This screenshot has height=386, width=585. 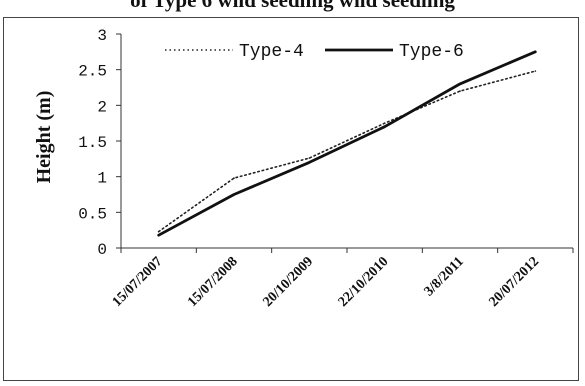 I want to click on y-tick-label: 1.5, so click(x=92, y=143).